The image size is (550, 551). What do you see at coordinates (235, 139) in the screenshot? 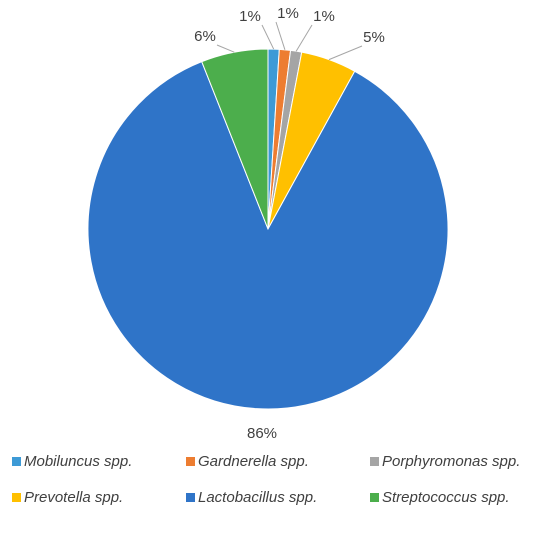
I see `pie-slice` at bounding box center [235, 139].